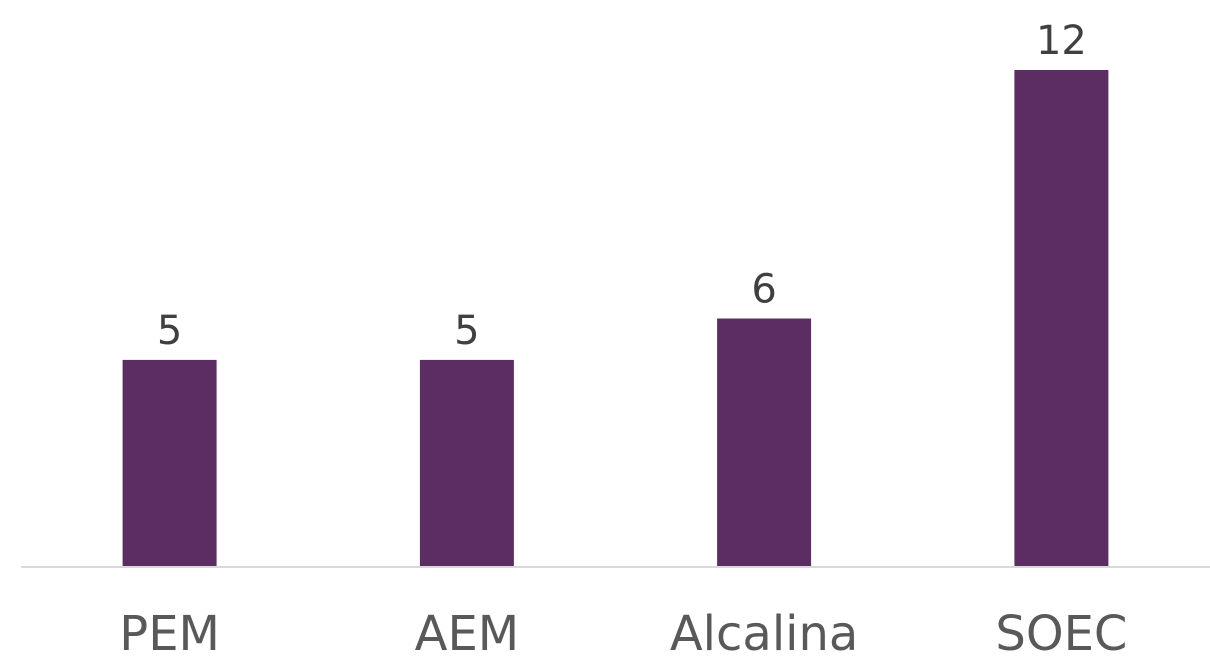  I want to click on value-label-pem: 5, so click(169, 331).